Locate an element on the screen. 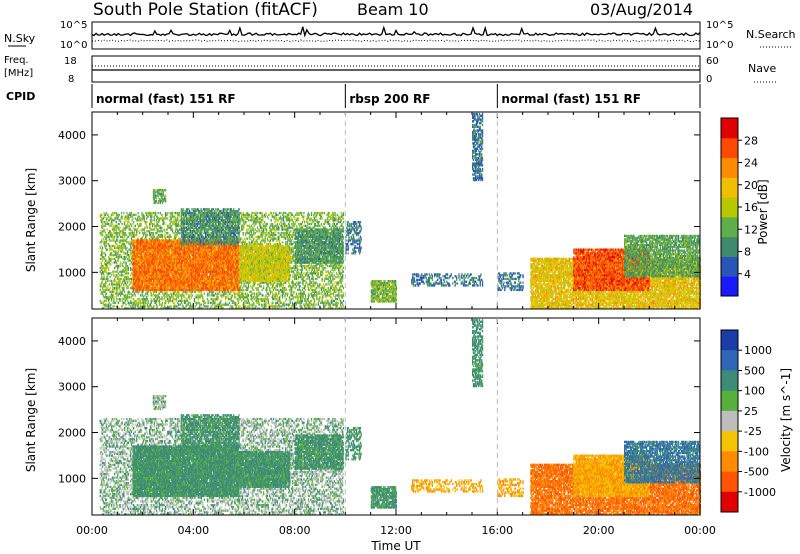 This screenshot has width=800, height=554. date-label: 03/Aug/2014 is located at coordinates (641, 9).